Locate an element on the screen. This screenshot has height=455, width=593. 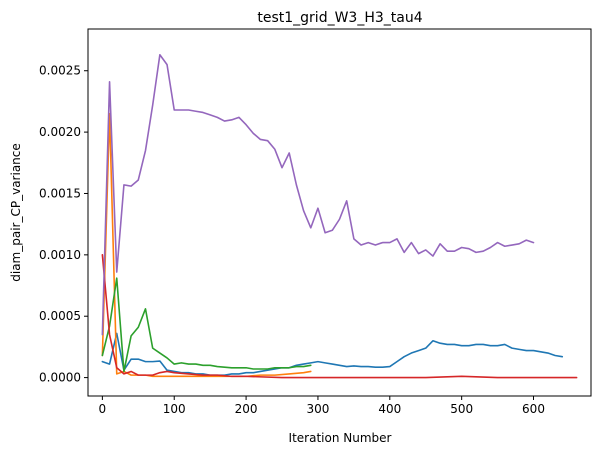
x-tick-label: 100 is located at coordinates (174, 409).